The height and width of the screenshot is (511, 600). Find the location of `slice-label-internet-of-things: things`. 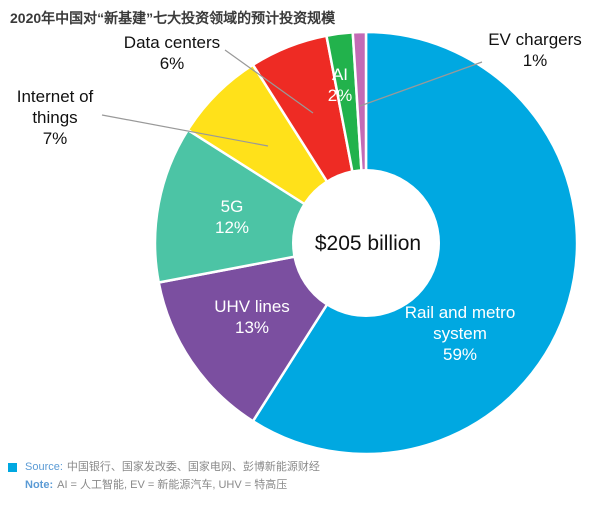

slice-label-internet-of-things: things is located at coordinates (54, 117).